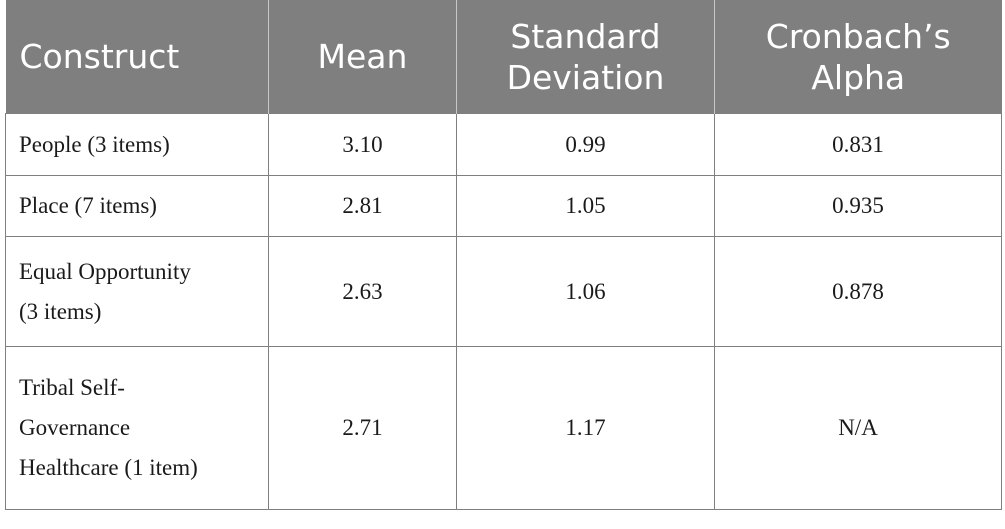 This screenshot has height=529, width=1005. Describe the element at coordinates (362, 144) in the screenshot. I see `mean-cell: 3.10` at that location.